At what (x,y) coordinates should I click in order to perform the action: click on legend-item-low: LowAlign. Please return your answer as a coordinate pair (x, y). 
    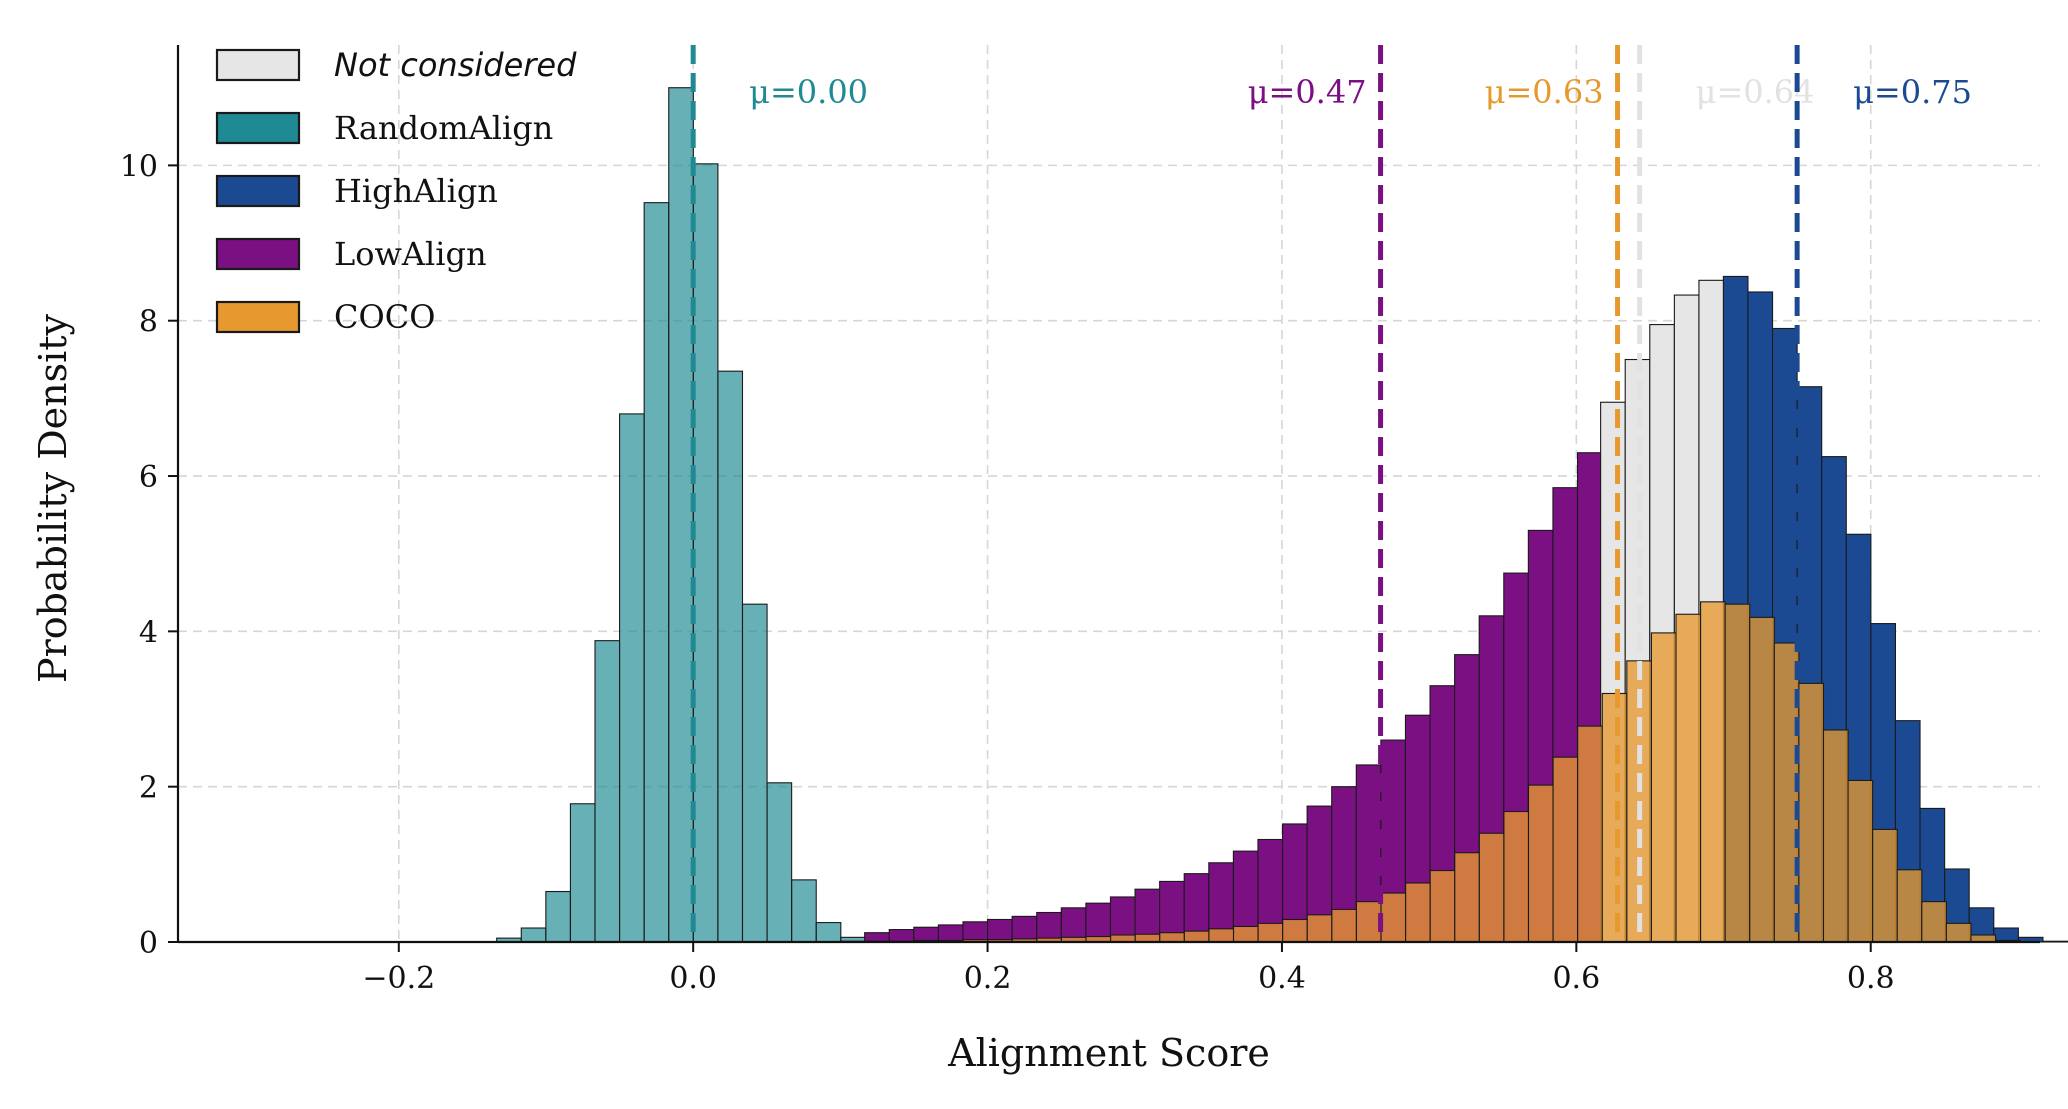
    Looking at the image, I should click on (351, 254).